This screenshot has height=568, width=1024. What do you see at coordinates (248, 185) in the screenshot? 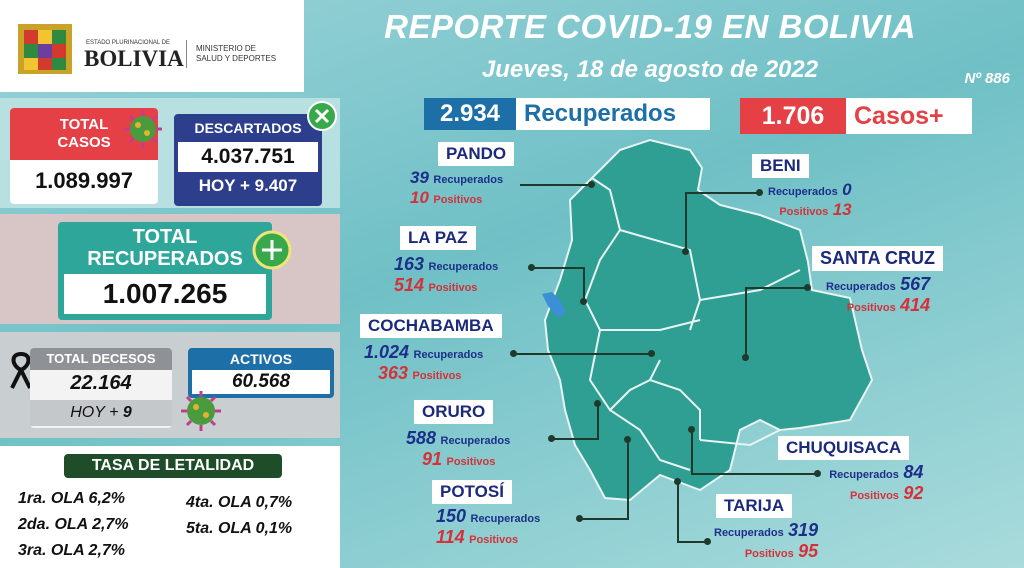
I see `descartados-hoy: HOY + 9.407` at bounding box center [248, 185].